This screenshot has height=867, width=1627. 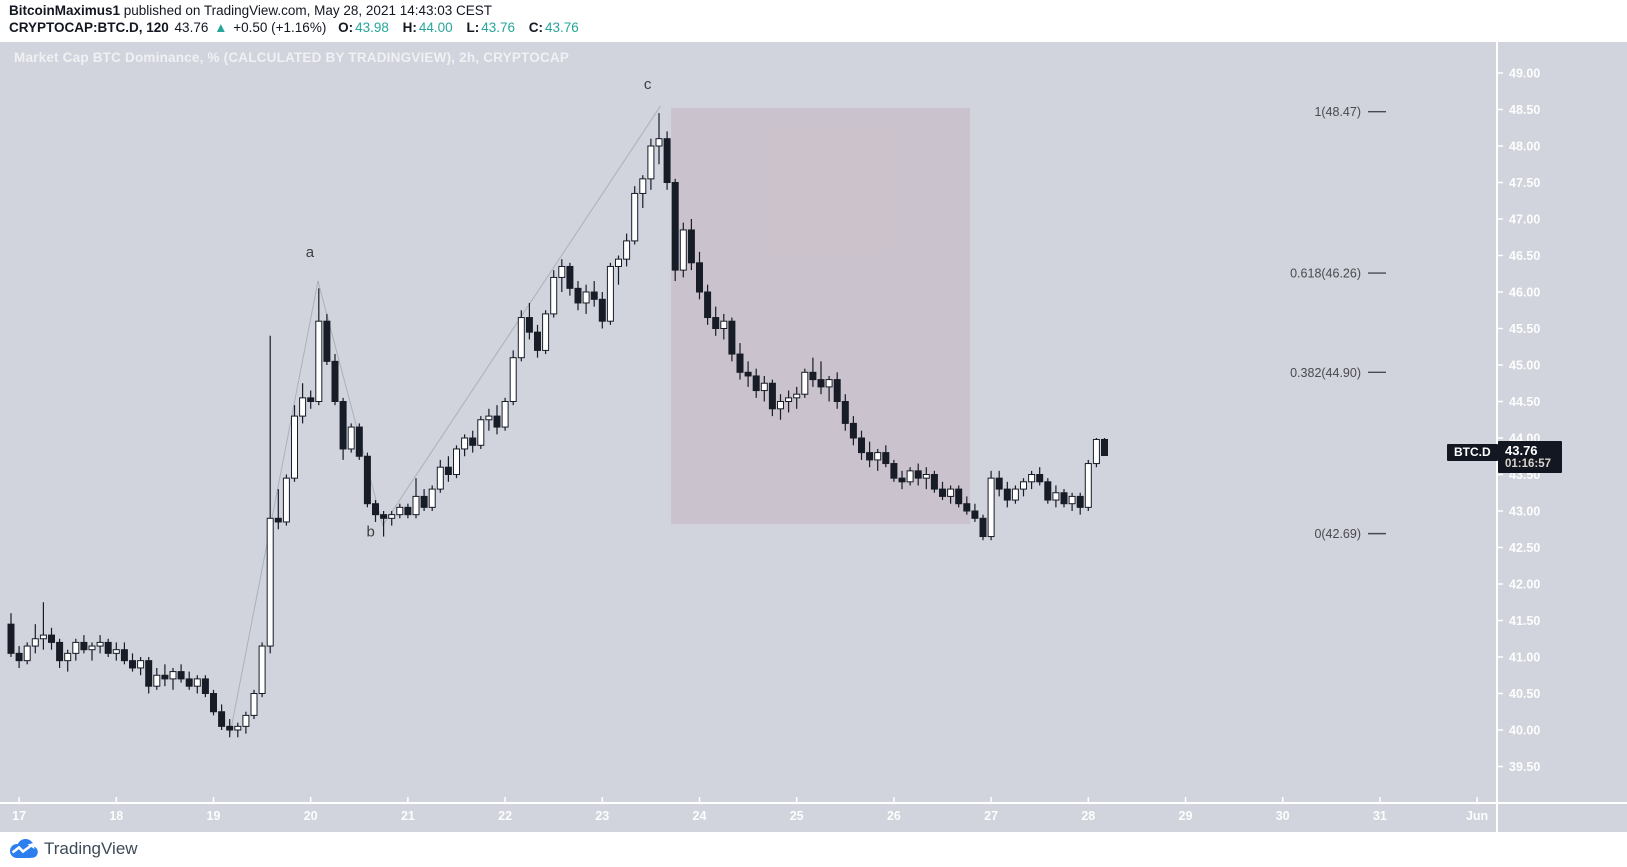 I want to click on time-axis-label: Jun, so click(x=1477, y=816).